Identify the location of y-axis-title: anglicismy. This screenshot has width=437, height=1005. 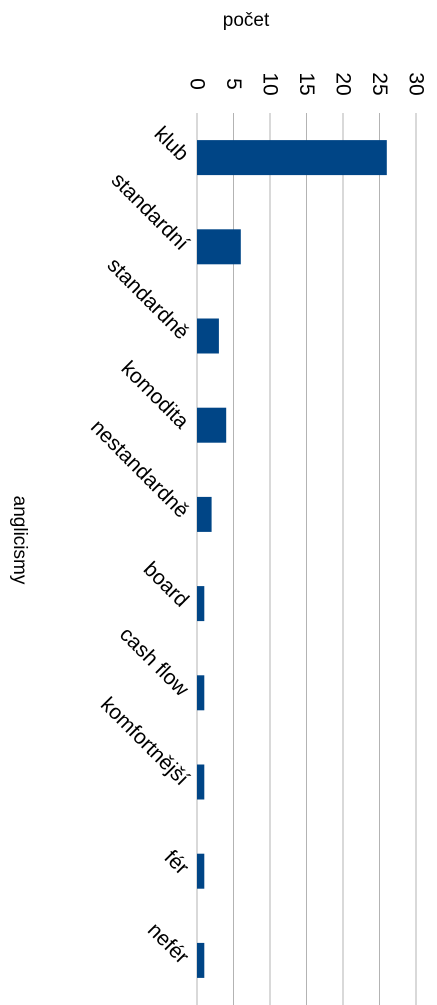
(19, 540).